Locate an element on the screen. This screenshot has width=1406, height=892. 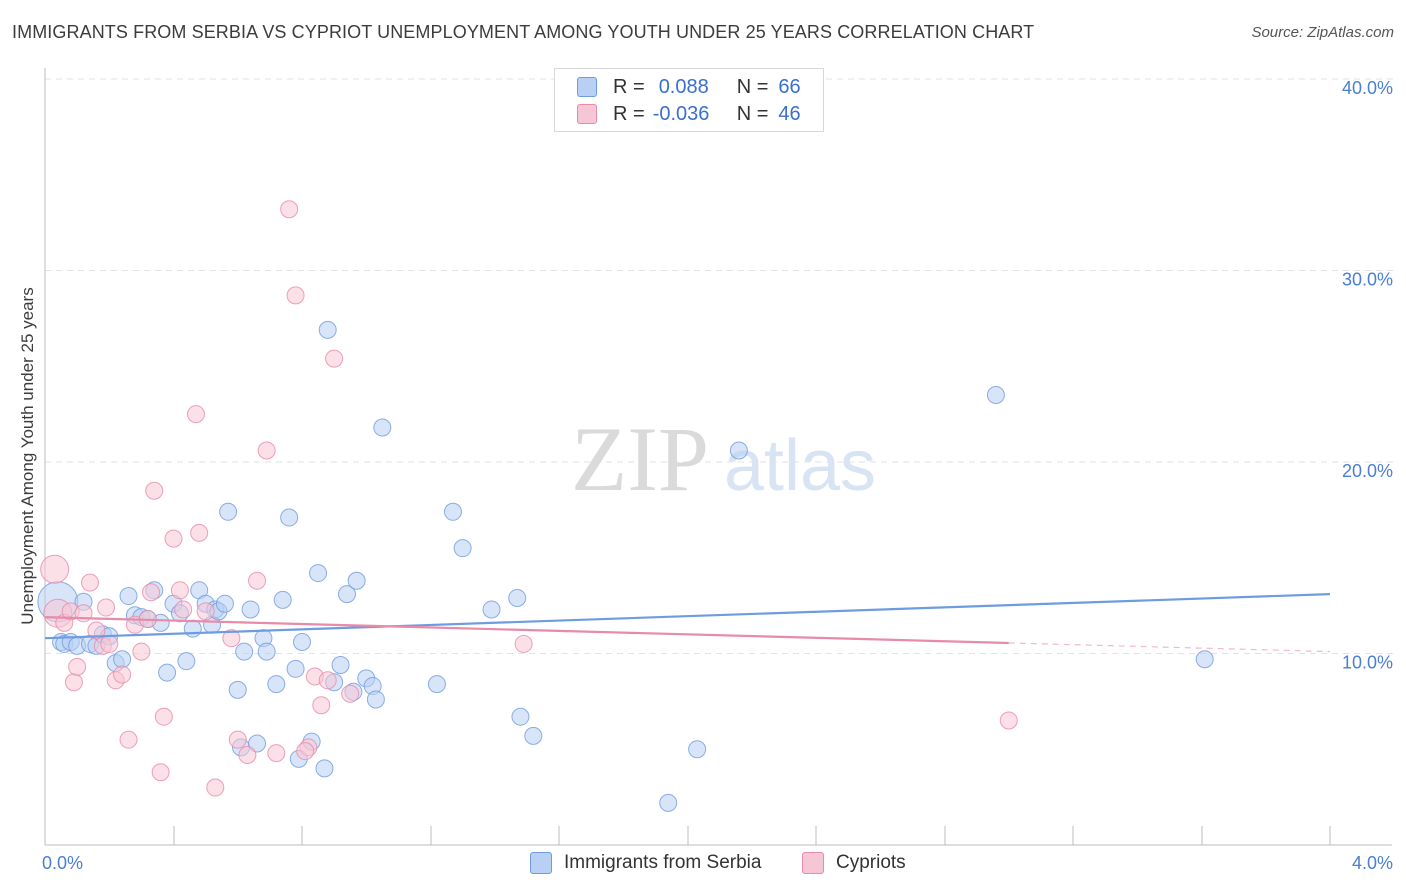
legend-label-cypriots: Cypriots is located at coordinates (871, 862).